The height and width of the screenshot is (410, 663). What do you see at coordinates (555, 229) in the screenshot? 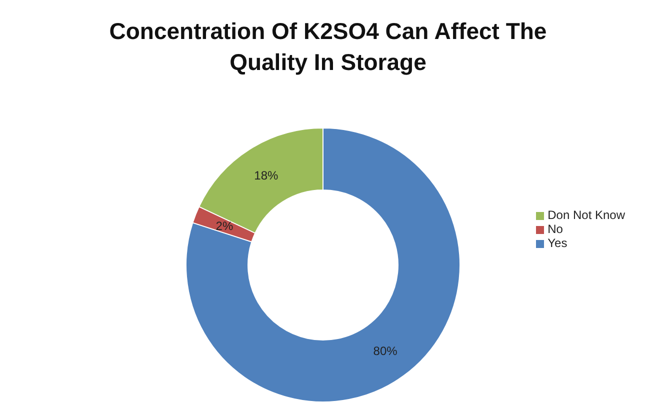
I see `legend-label: No` at bounding box center [555, 229].